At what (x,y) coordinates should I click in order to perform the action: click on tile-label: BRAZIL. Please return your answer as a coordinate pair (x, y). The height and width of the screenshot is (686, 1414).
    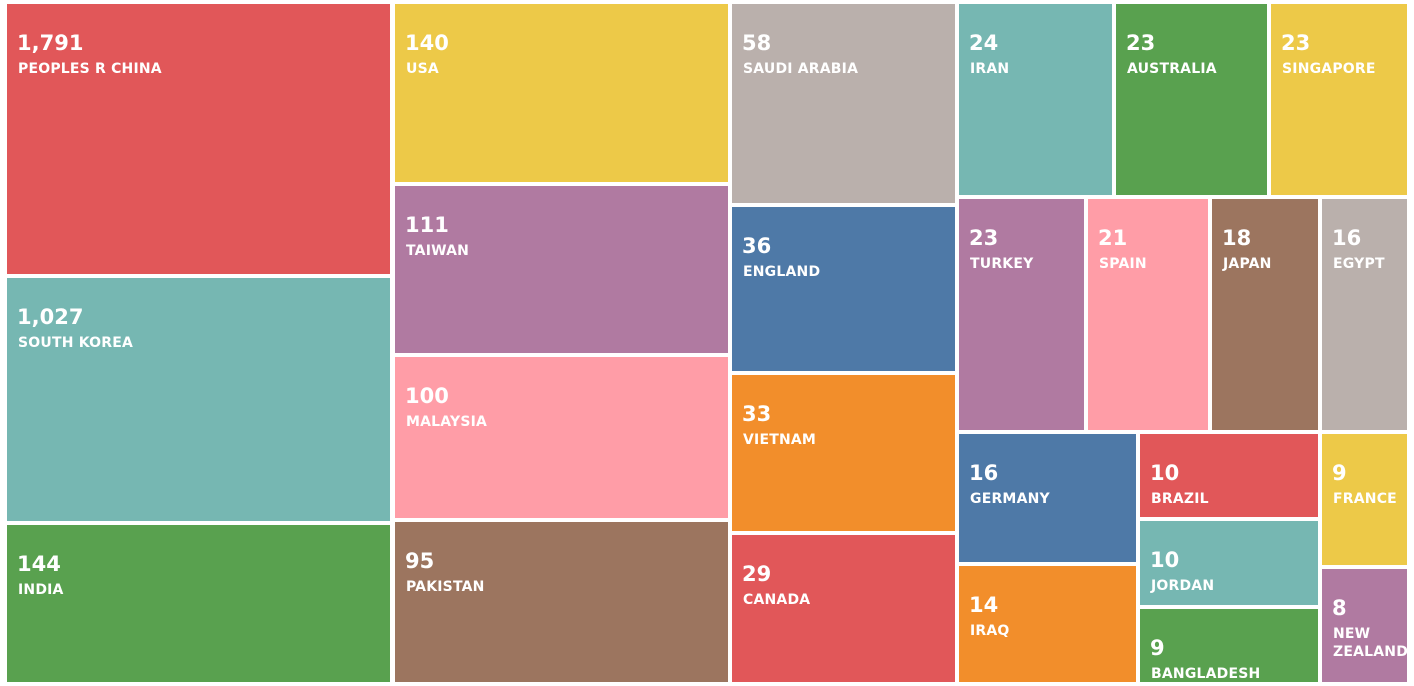
    Looking at the image, I should click on (1180, 499).